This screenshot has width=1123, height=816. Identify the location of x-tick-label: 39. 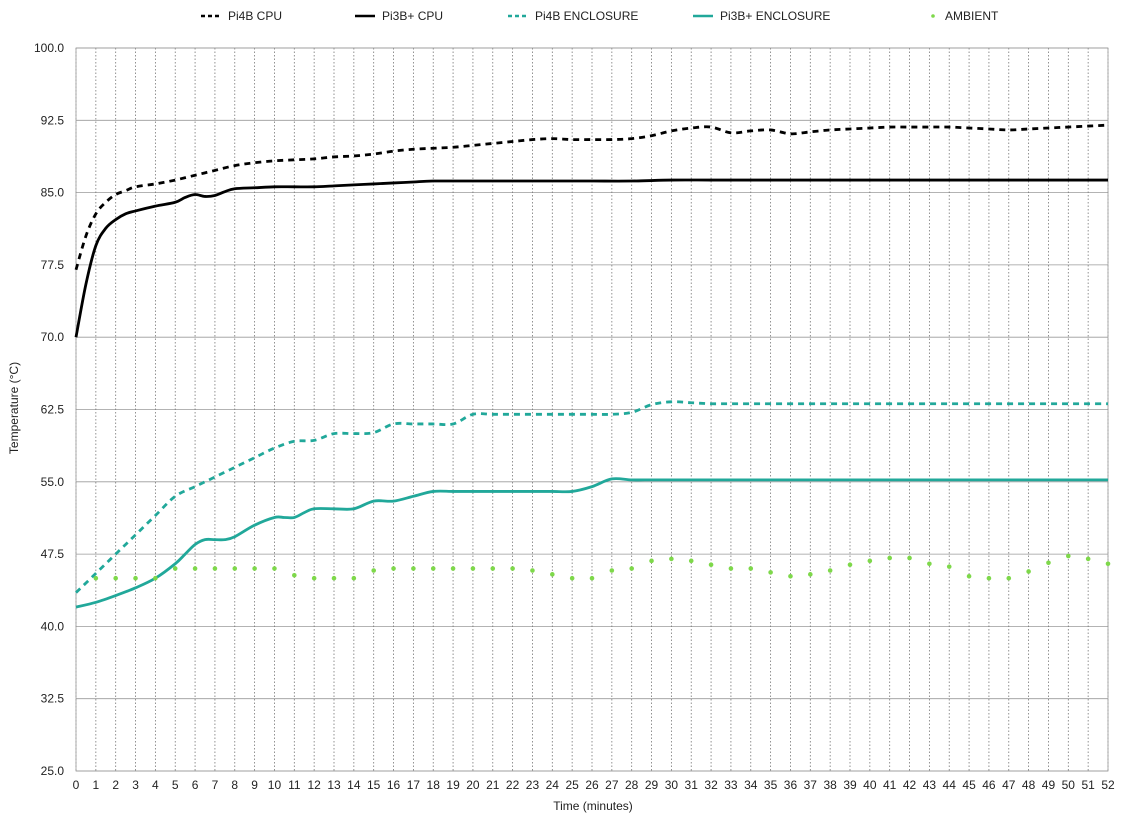
(850, 785).